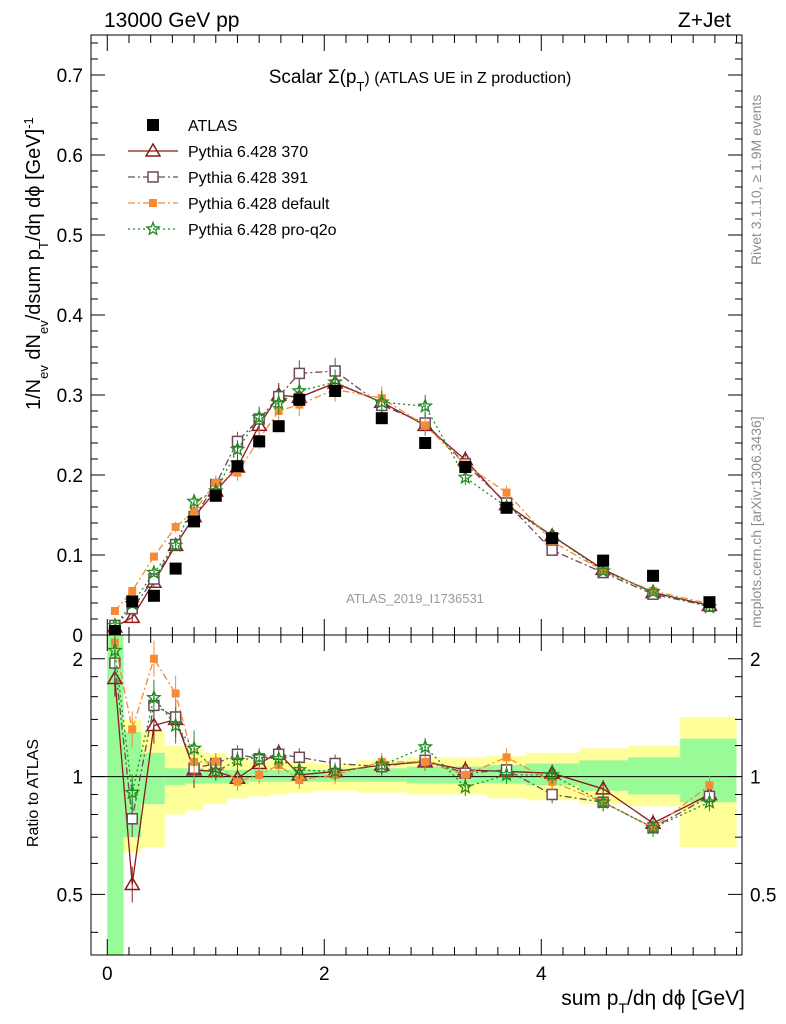  What do you see at coordinates (107, 974) in the screenshot?
I see `x-tick-label: 0` at bounding box center [107, 974].